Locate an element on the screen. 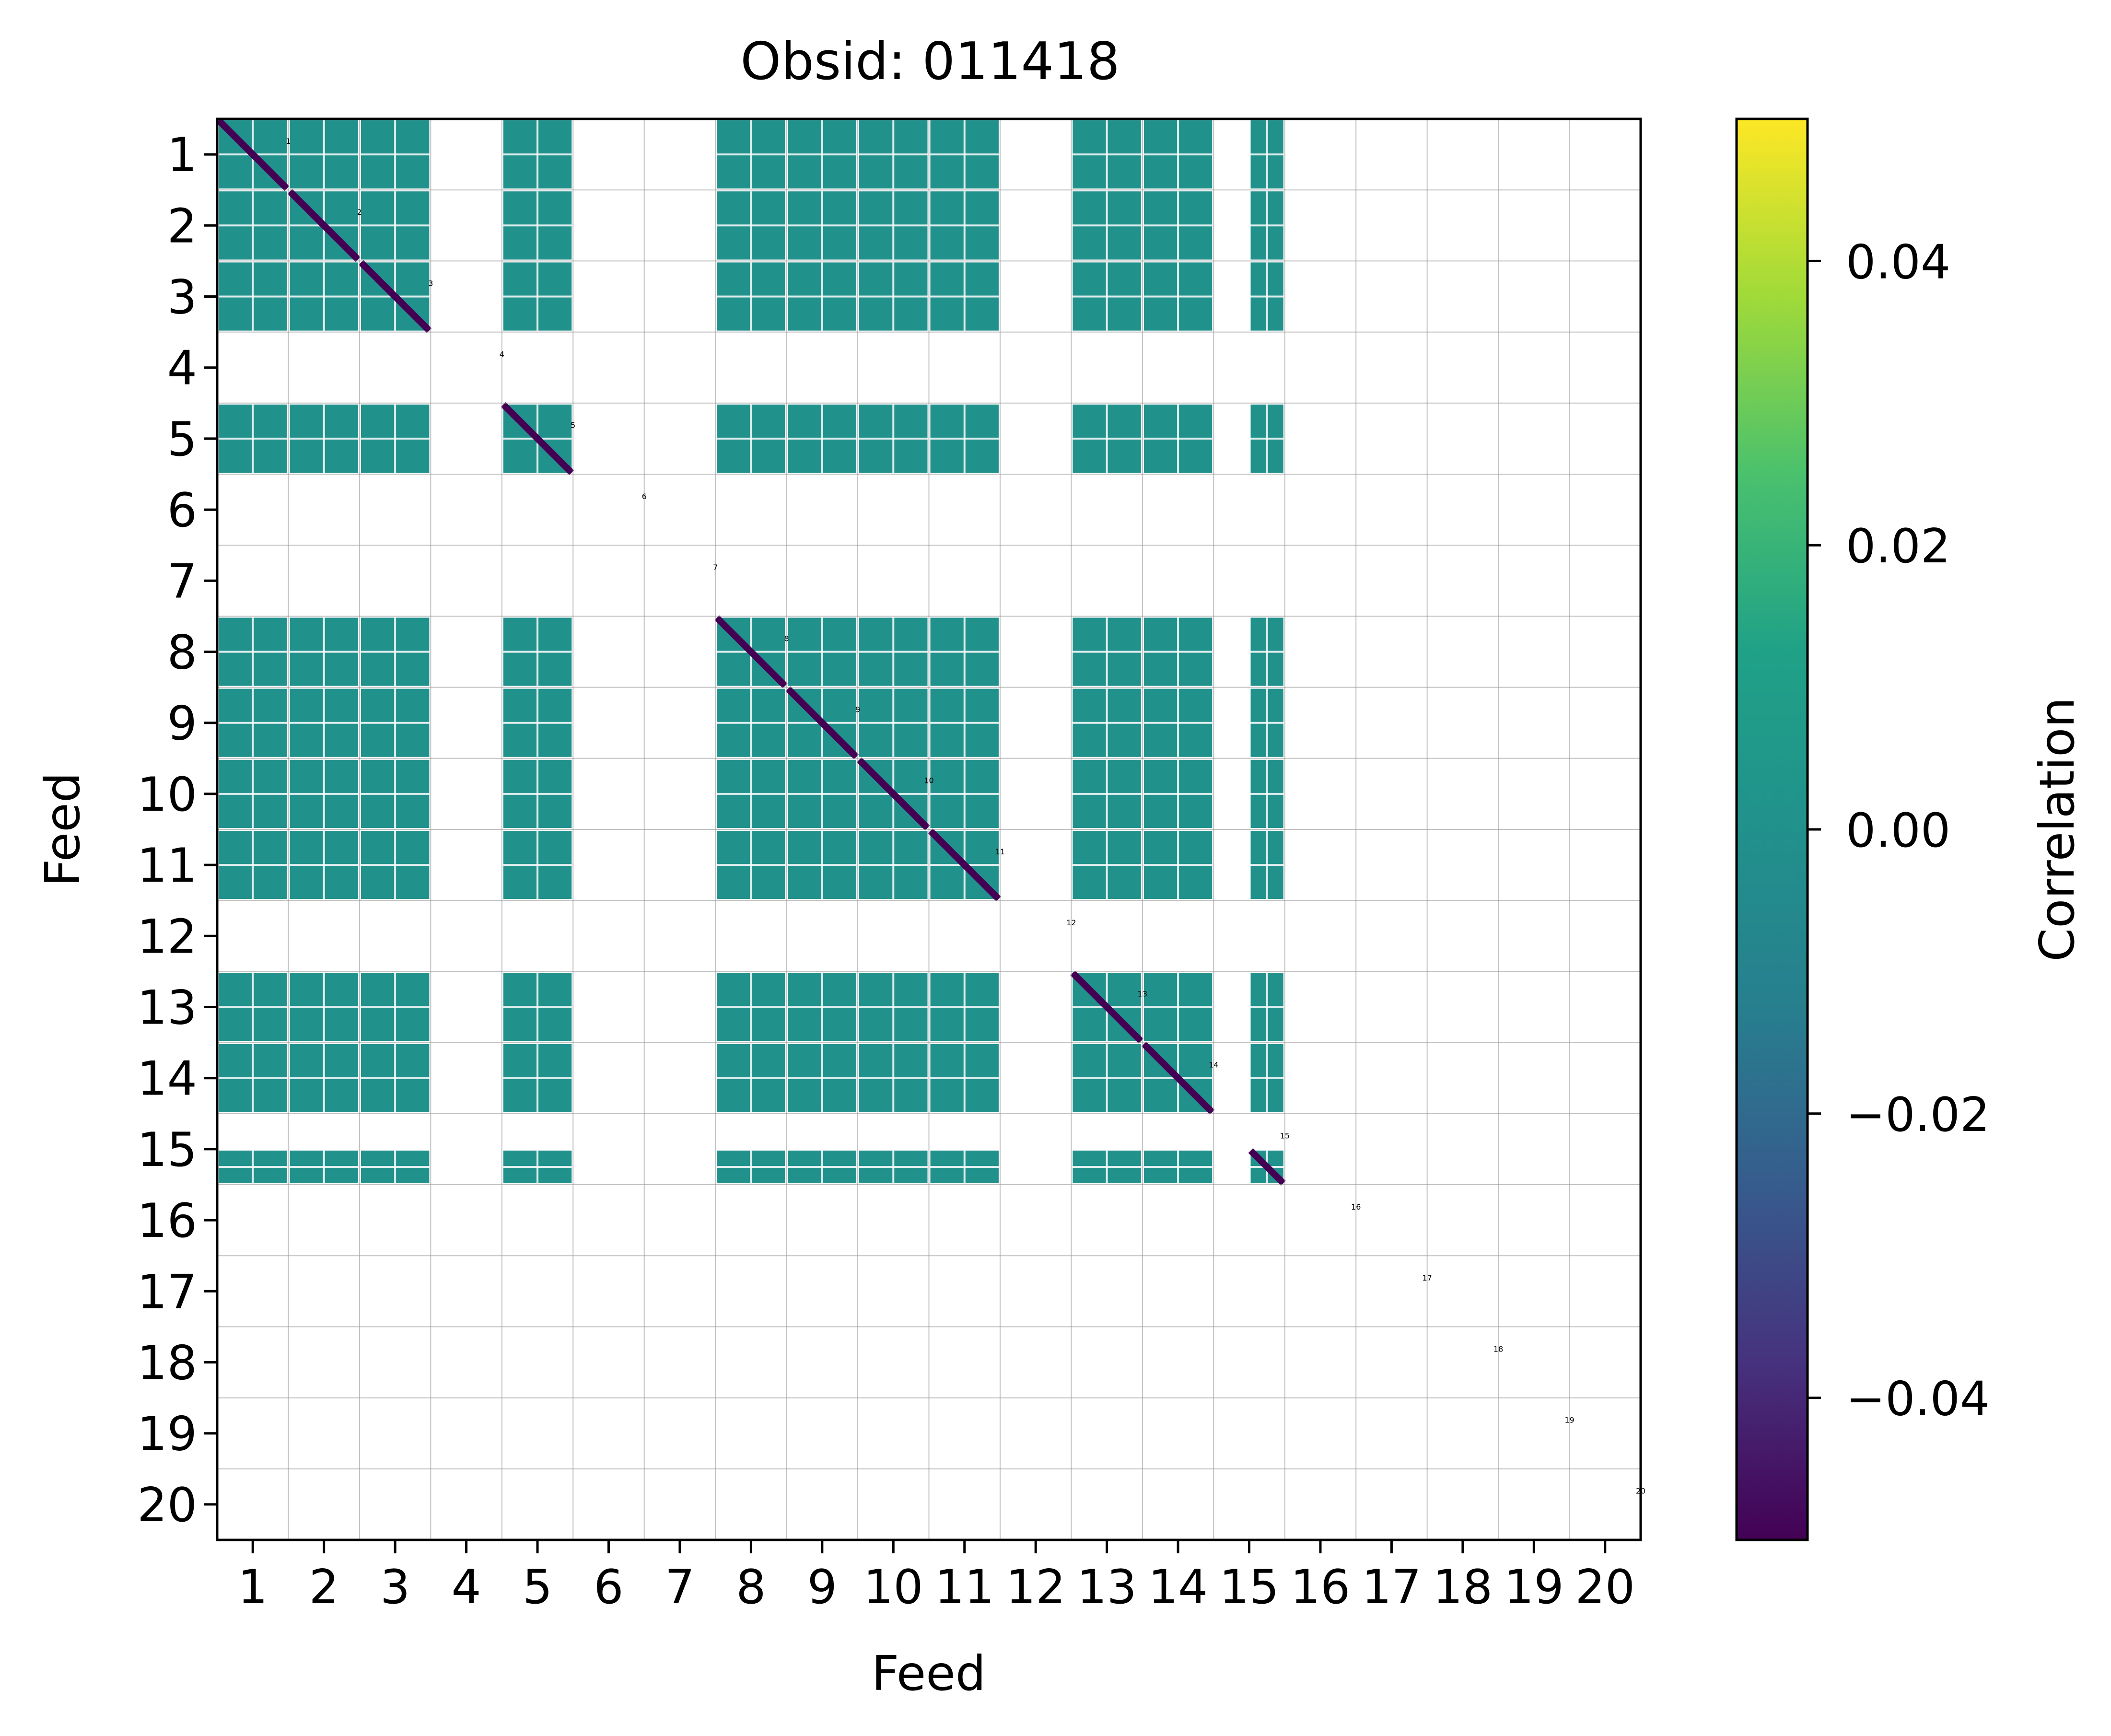  x-tick-label: 17 is located at coordinates (1392, 1587).